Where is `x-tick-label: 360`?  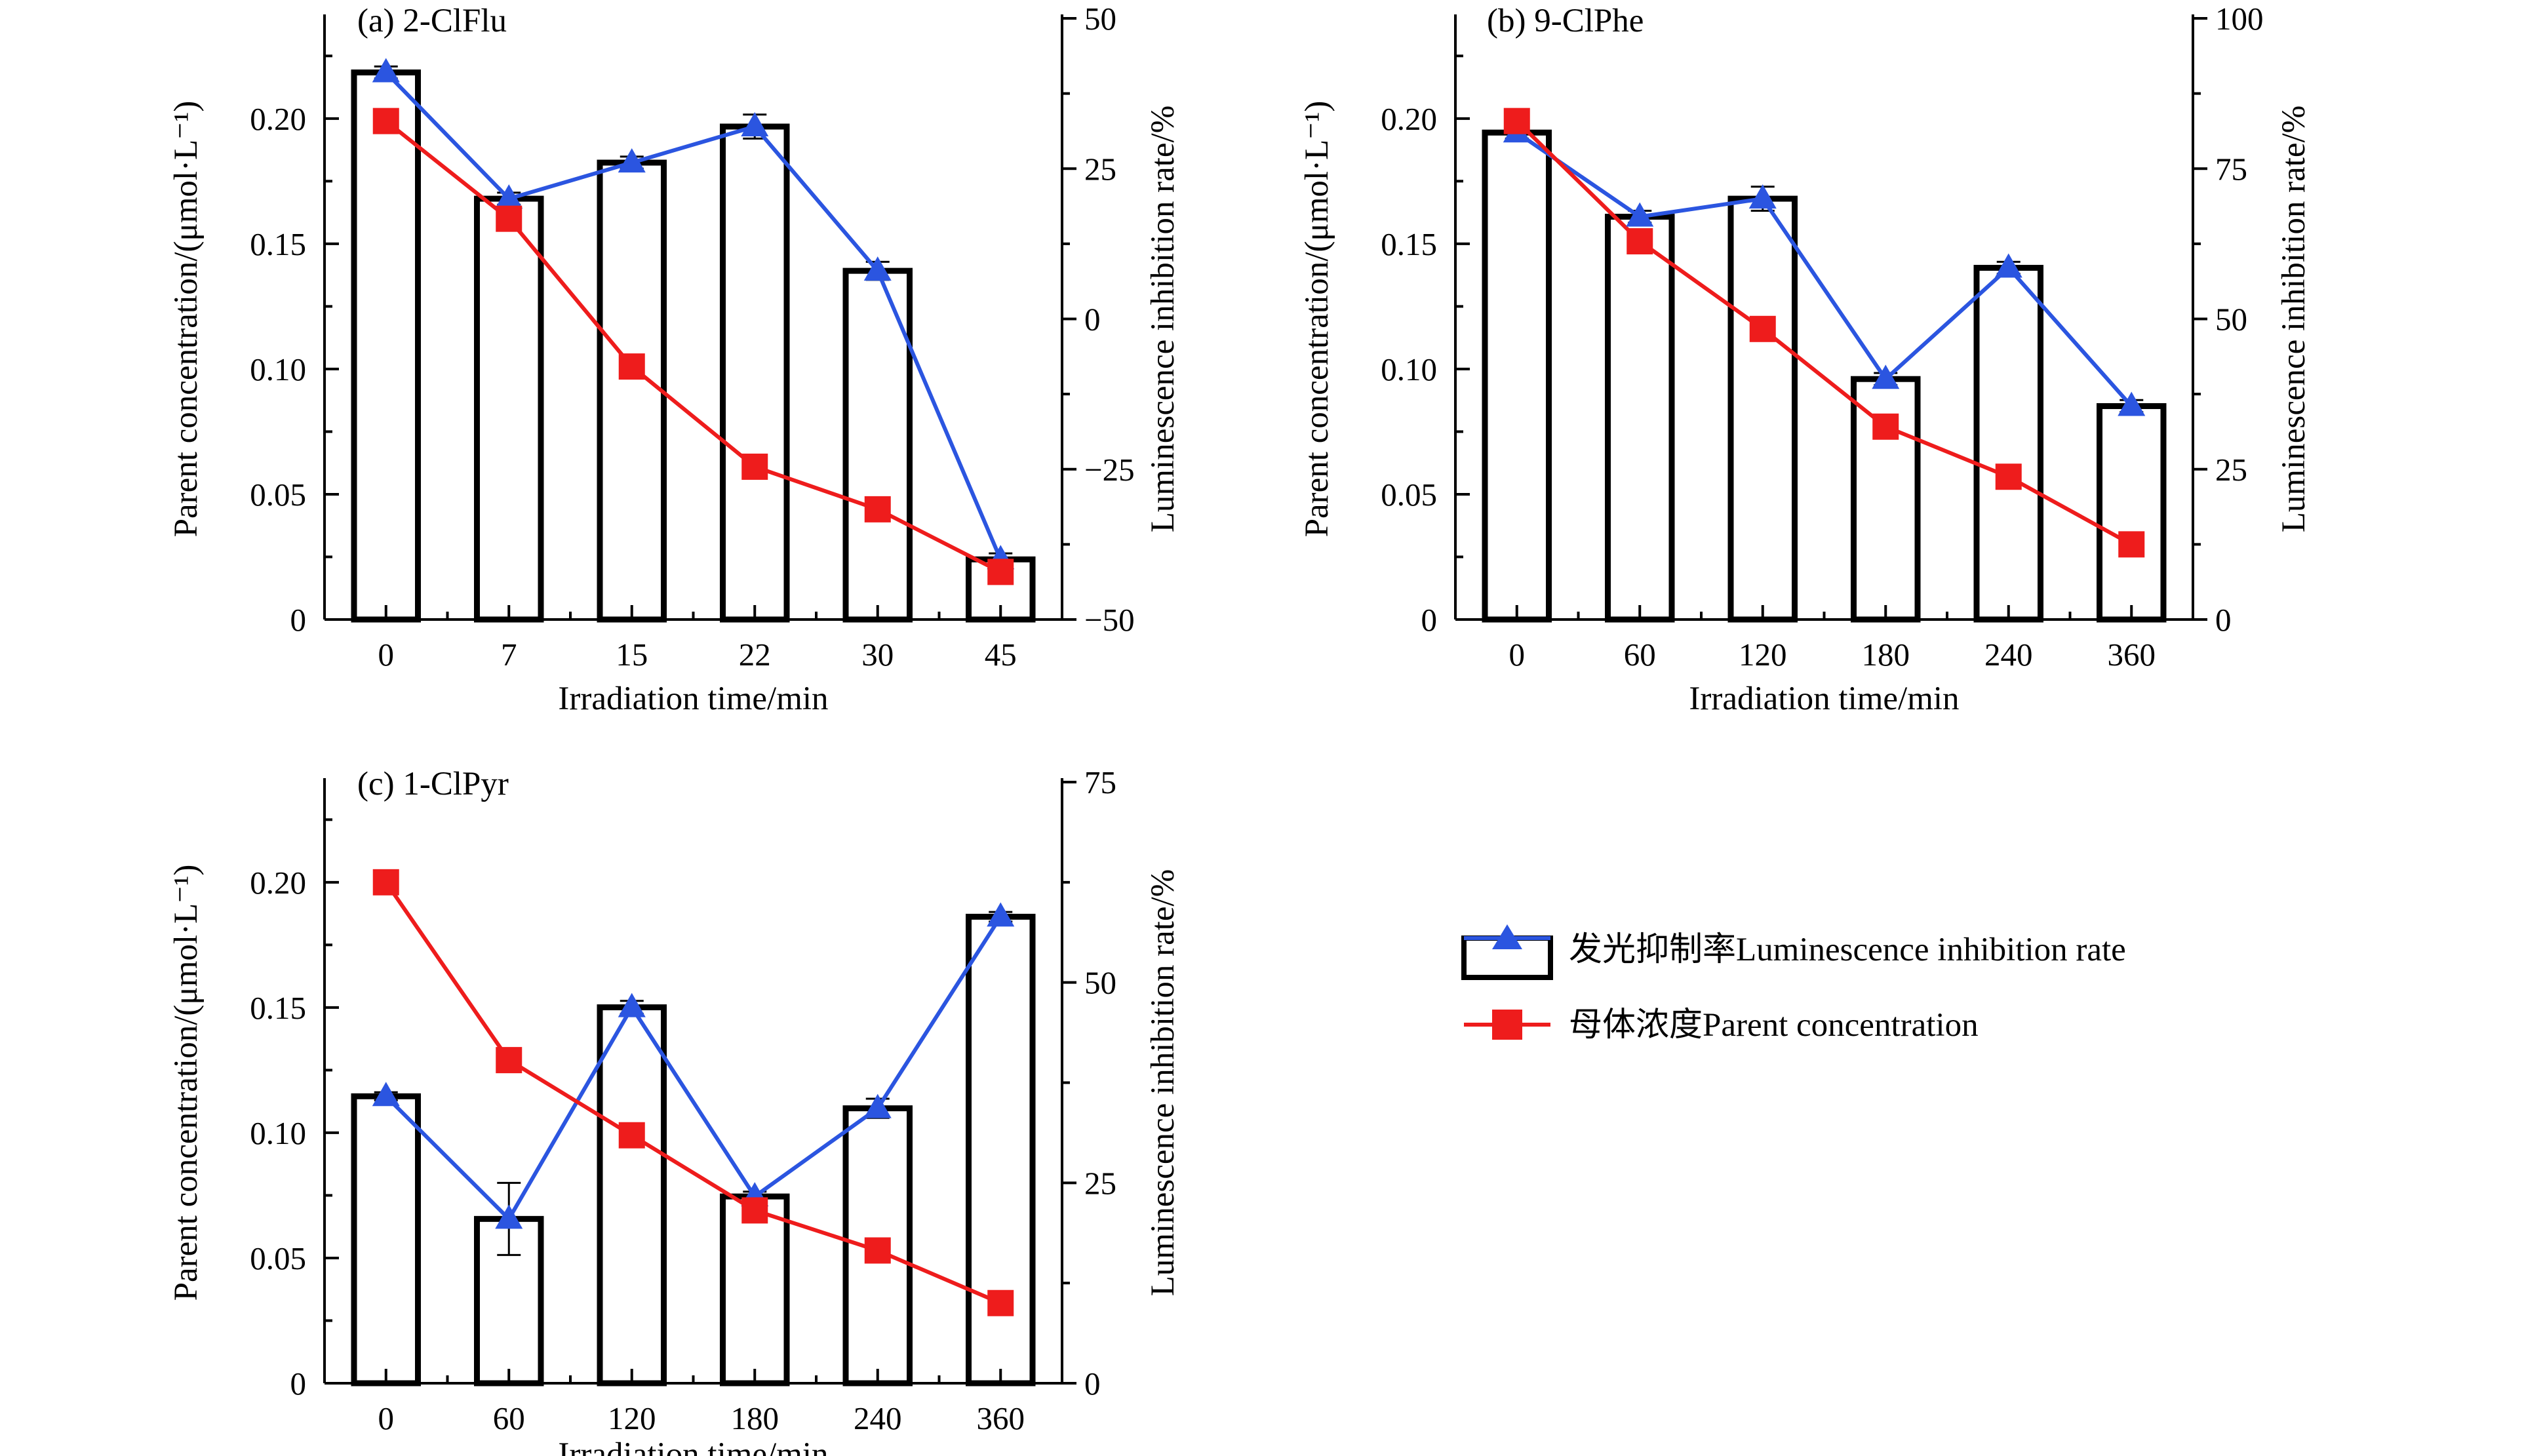
x-tick-label: 360 is located at coordinates (2132, 655).